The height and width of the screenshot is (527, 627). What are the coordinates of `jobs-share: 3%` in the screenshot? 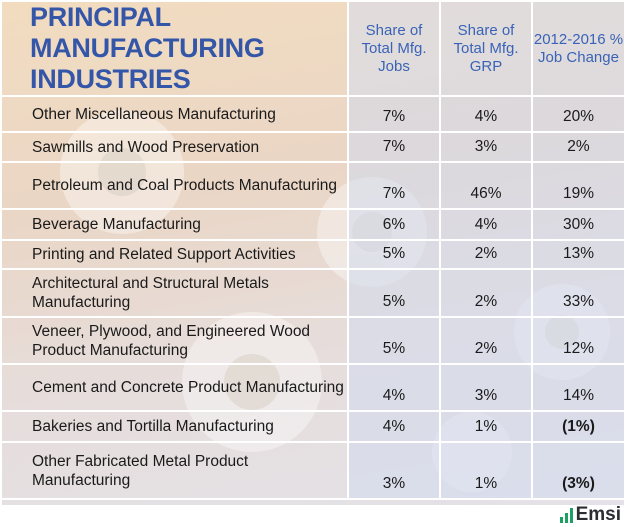 It's located at (393, 470).